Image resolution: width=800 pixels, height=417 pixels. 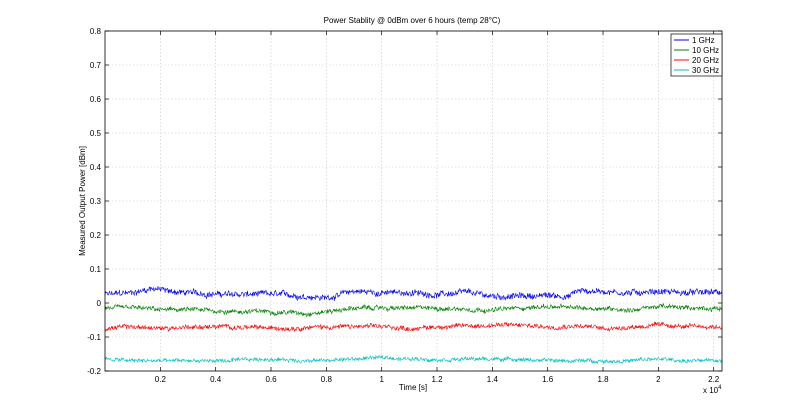 What do you see at coordinates (327, 379) in the screenshot?
I see `x-tick-label: 0.8` at bounding box center [327, 379].